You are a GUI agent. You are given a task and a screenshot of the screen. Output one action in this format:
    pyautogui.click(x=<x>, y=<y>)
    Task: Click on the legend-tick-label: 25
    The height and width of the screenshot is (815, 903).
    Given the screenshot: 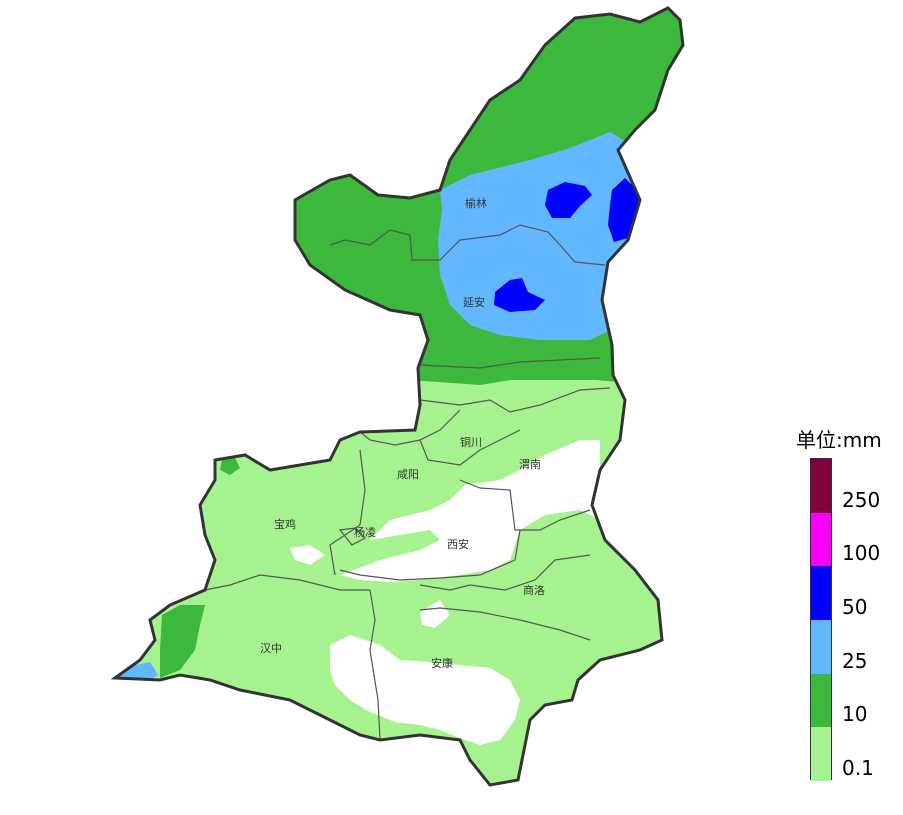 What is the action you would take?
    pyautogui.click(x=855, y=660)
    